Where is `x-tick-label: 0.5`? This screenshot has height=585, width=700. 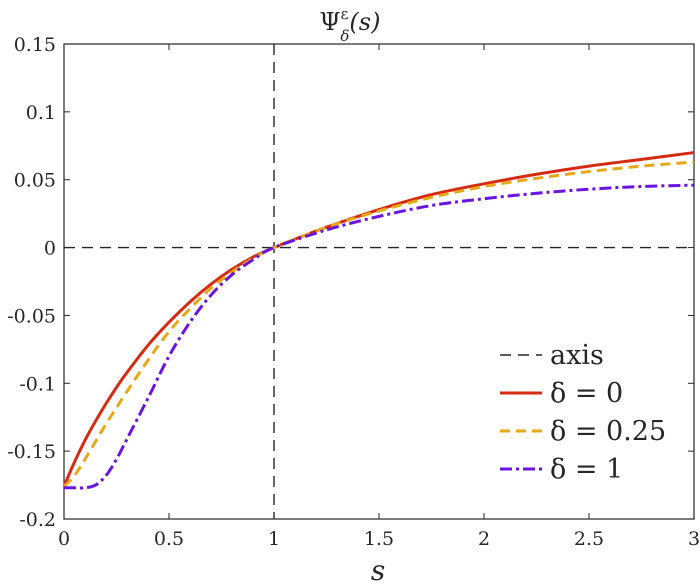 x-tick-label: 0.5 is located at coordinates (169, 539).